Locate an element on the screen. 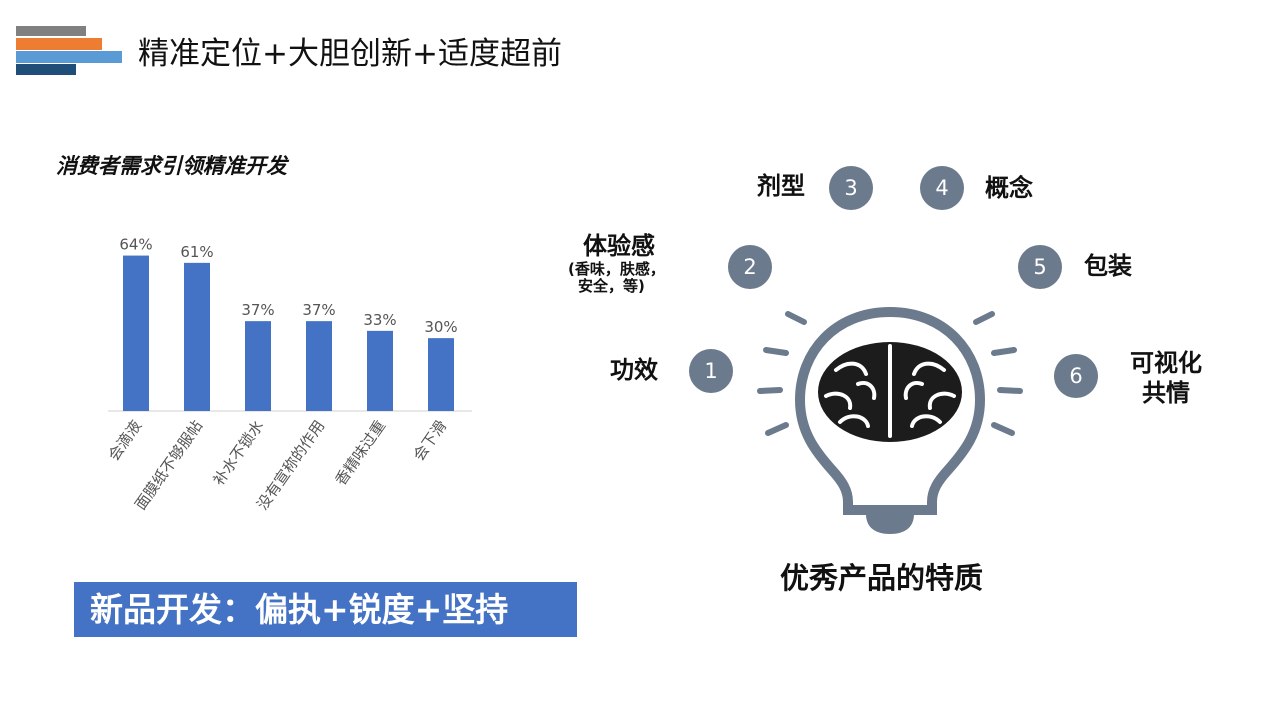 The height and width of the screenshot is (716, 1277). category-label-2: 面膜纸不够服帖 is located at coordinates (168, 465).